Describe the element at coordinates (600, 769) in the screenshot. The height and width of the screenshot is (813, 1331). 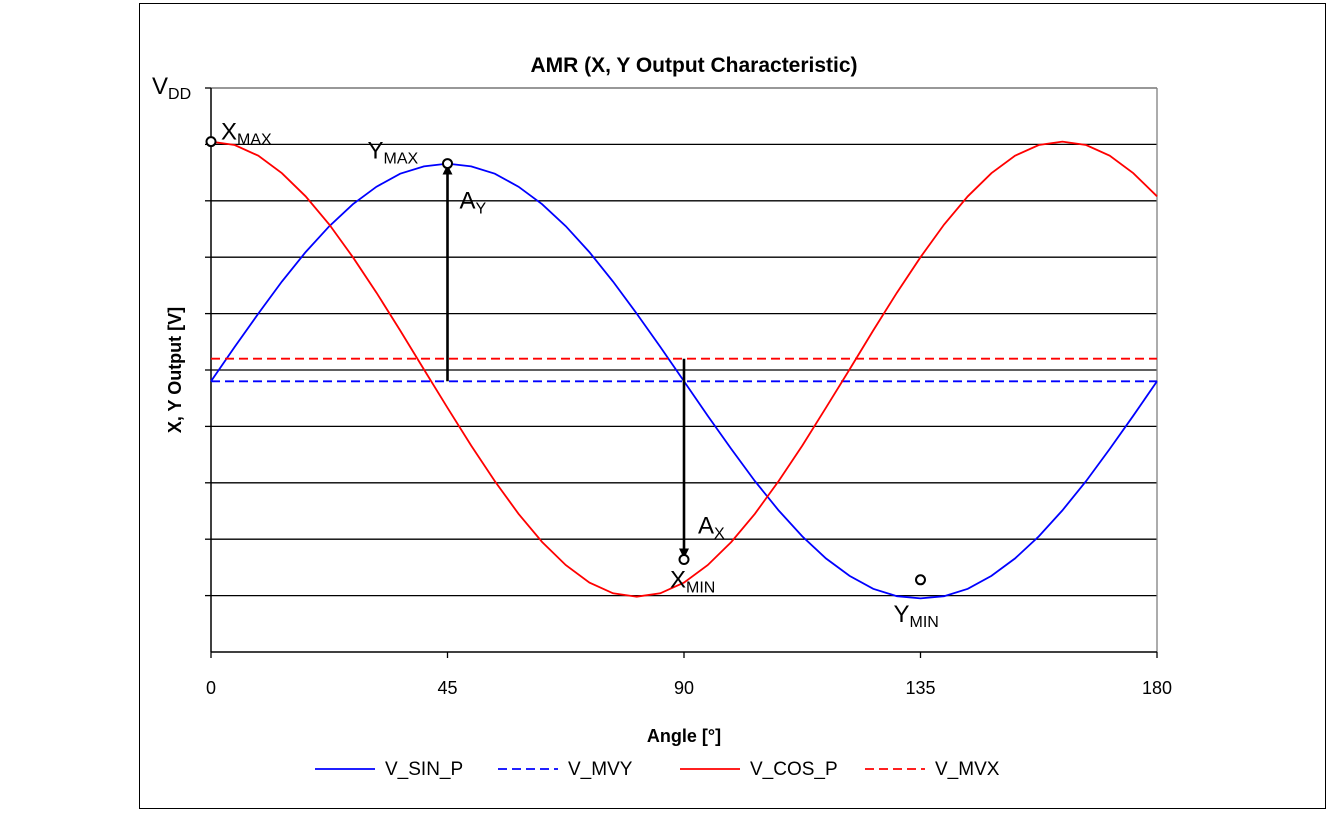
I see `legend-label-v-mvy: V_MVY` at that location.